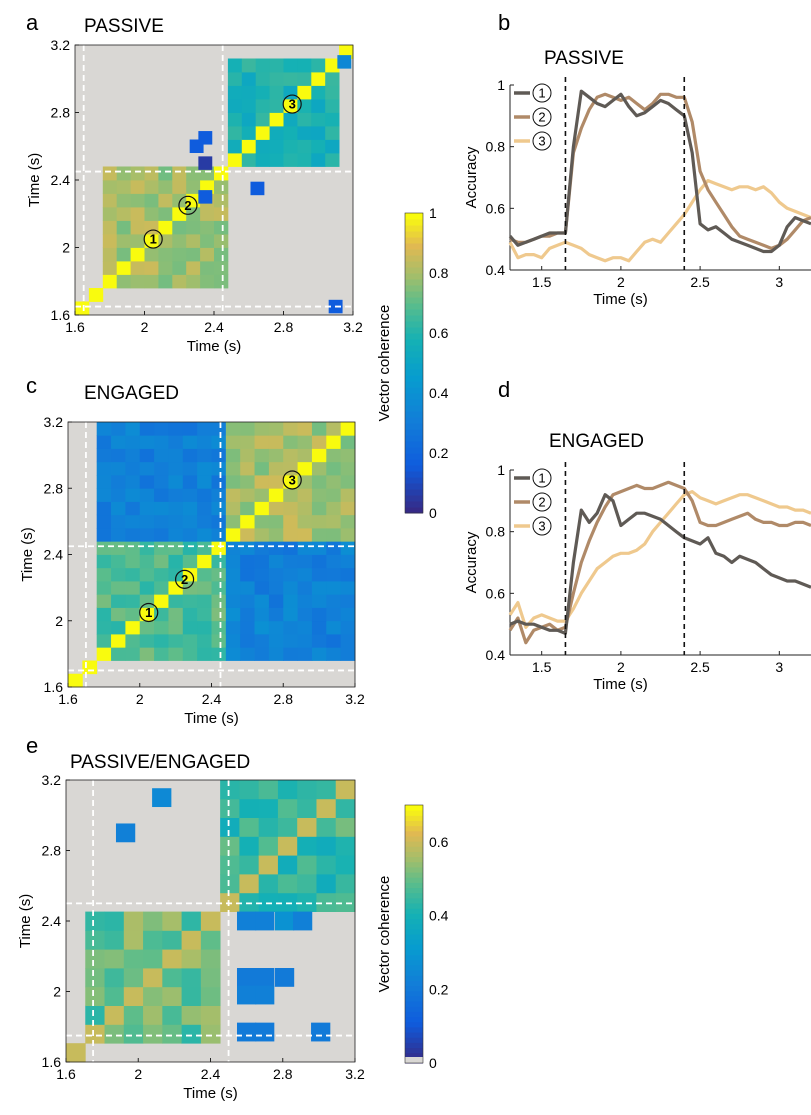  What do you see at coordinates (496, 532) in the screenshot?
I see `y-tick-label: 0.8` at bounding box center [496, 532].